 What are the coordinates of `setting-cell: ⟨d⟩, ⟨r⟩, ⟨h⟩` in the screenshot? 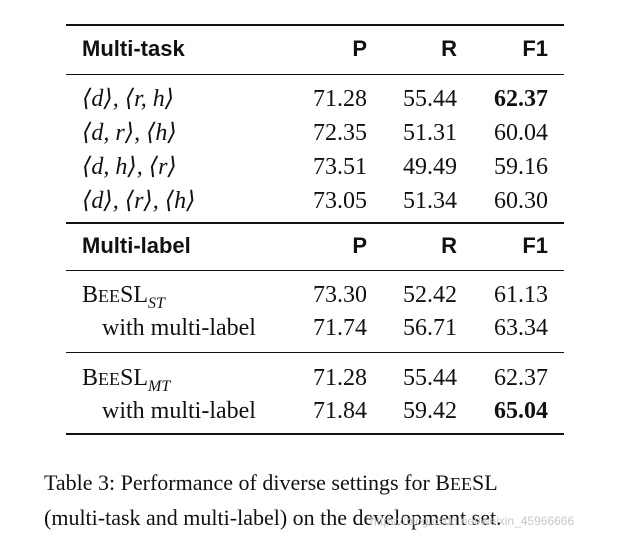 It's located at (139, 201).